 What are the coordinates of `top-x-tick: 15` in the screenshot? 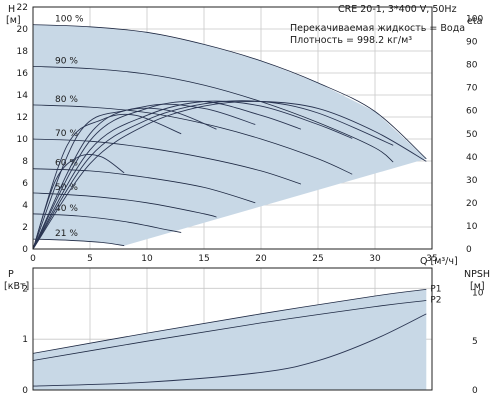 It's located at (203, 259).